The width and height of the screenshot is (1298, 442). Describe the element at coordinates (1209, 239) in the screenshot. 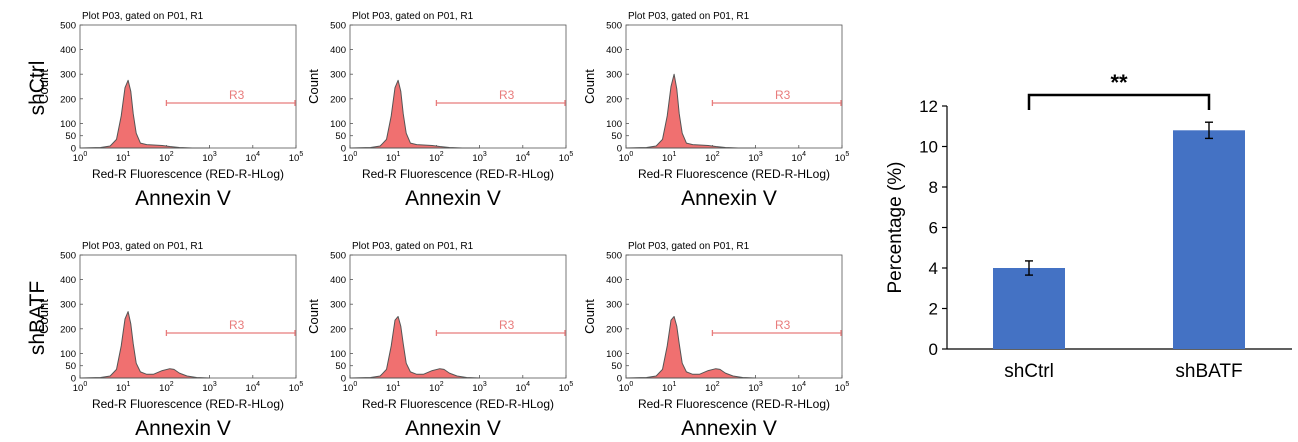

I see `bar-shbatf` at that location.